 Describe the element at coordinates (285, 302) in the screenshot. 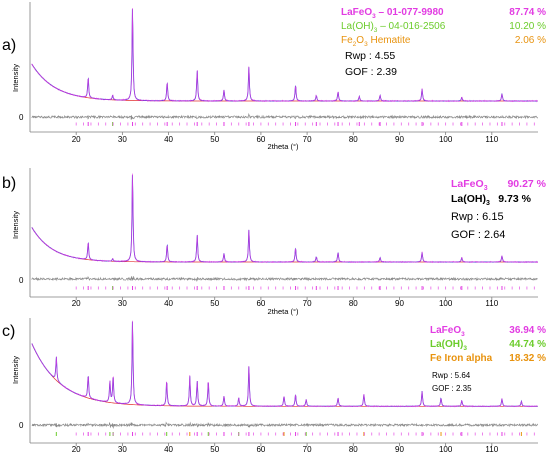

I see `panel-b-x-ticks: 20 30 40 50 60 70 80 90 100 110` at that location.